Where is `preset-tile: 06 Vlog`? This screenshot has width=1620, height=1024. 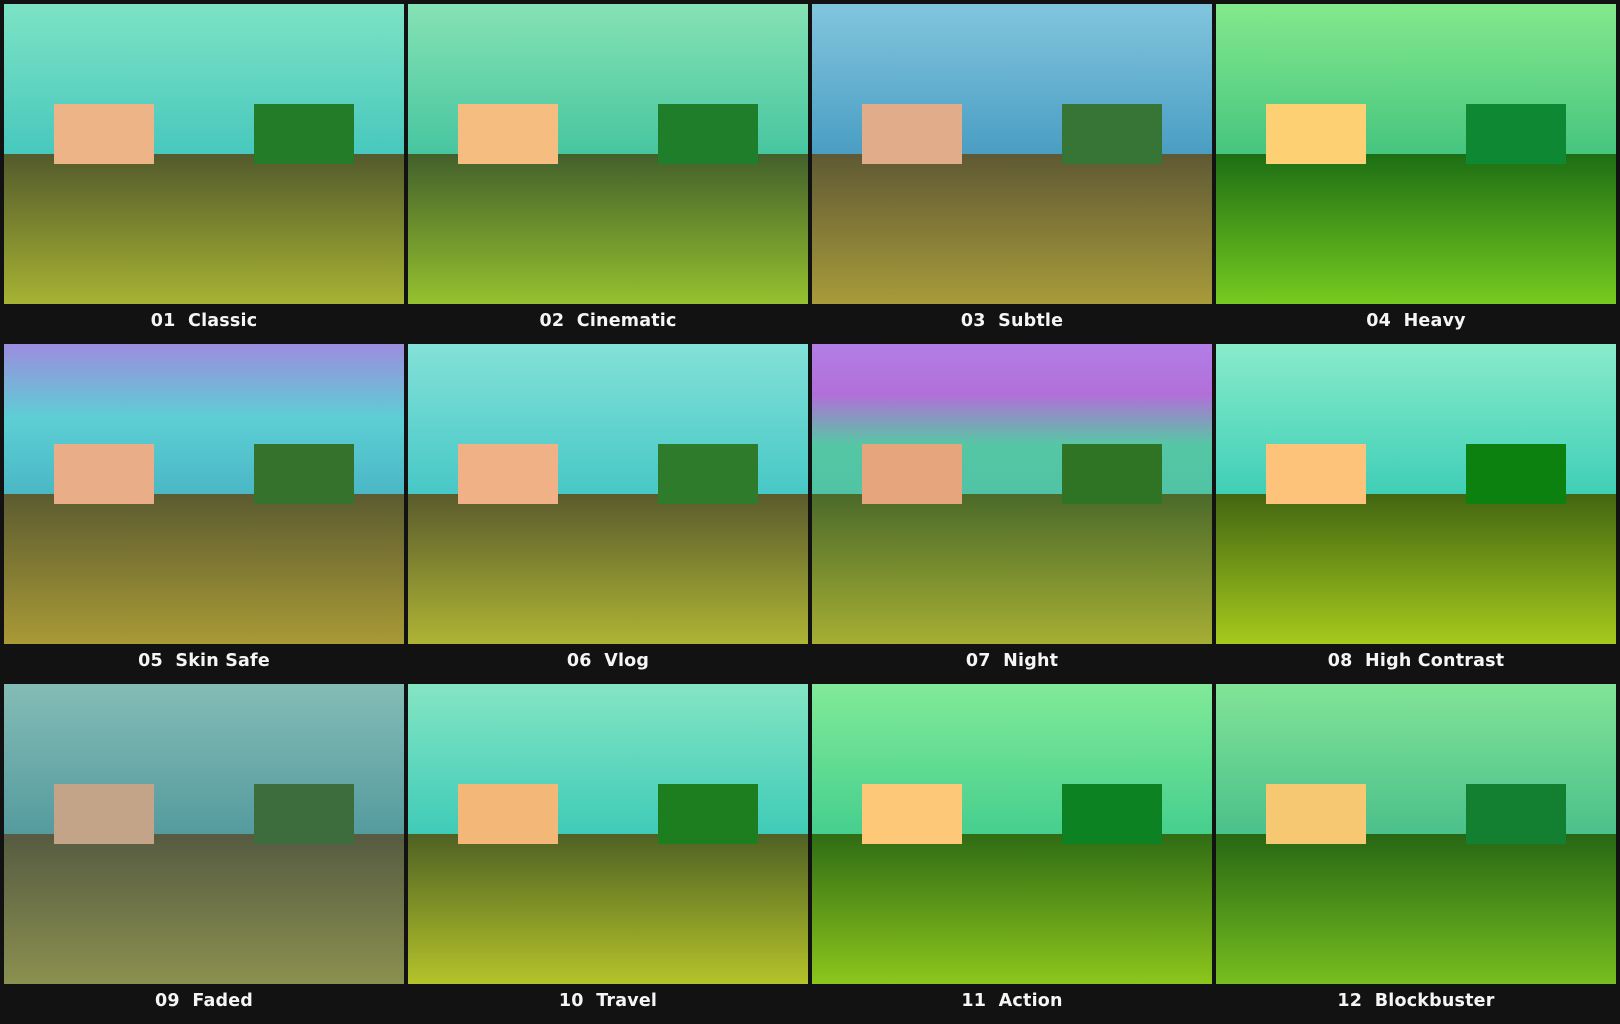
preset-tile: 06 Vlog is located at coordinates (608, 514).